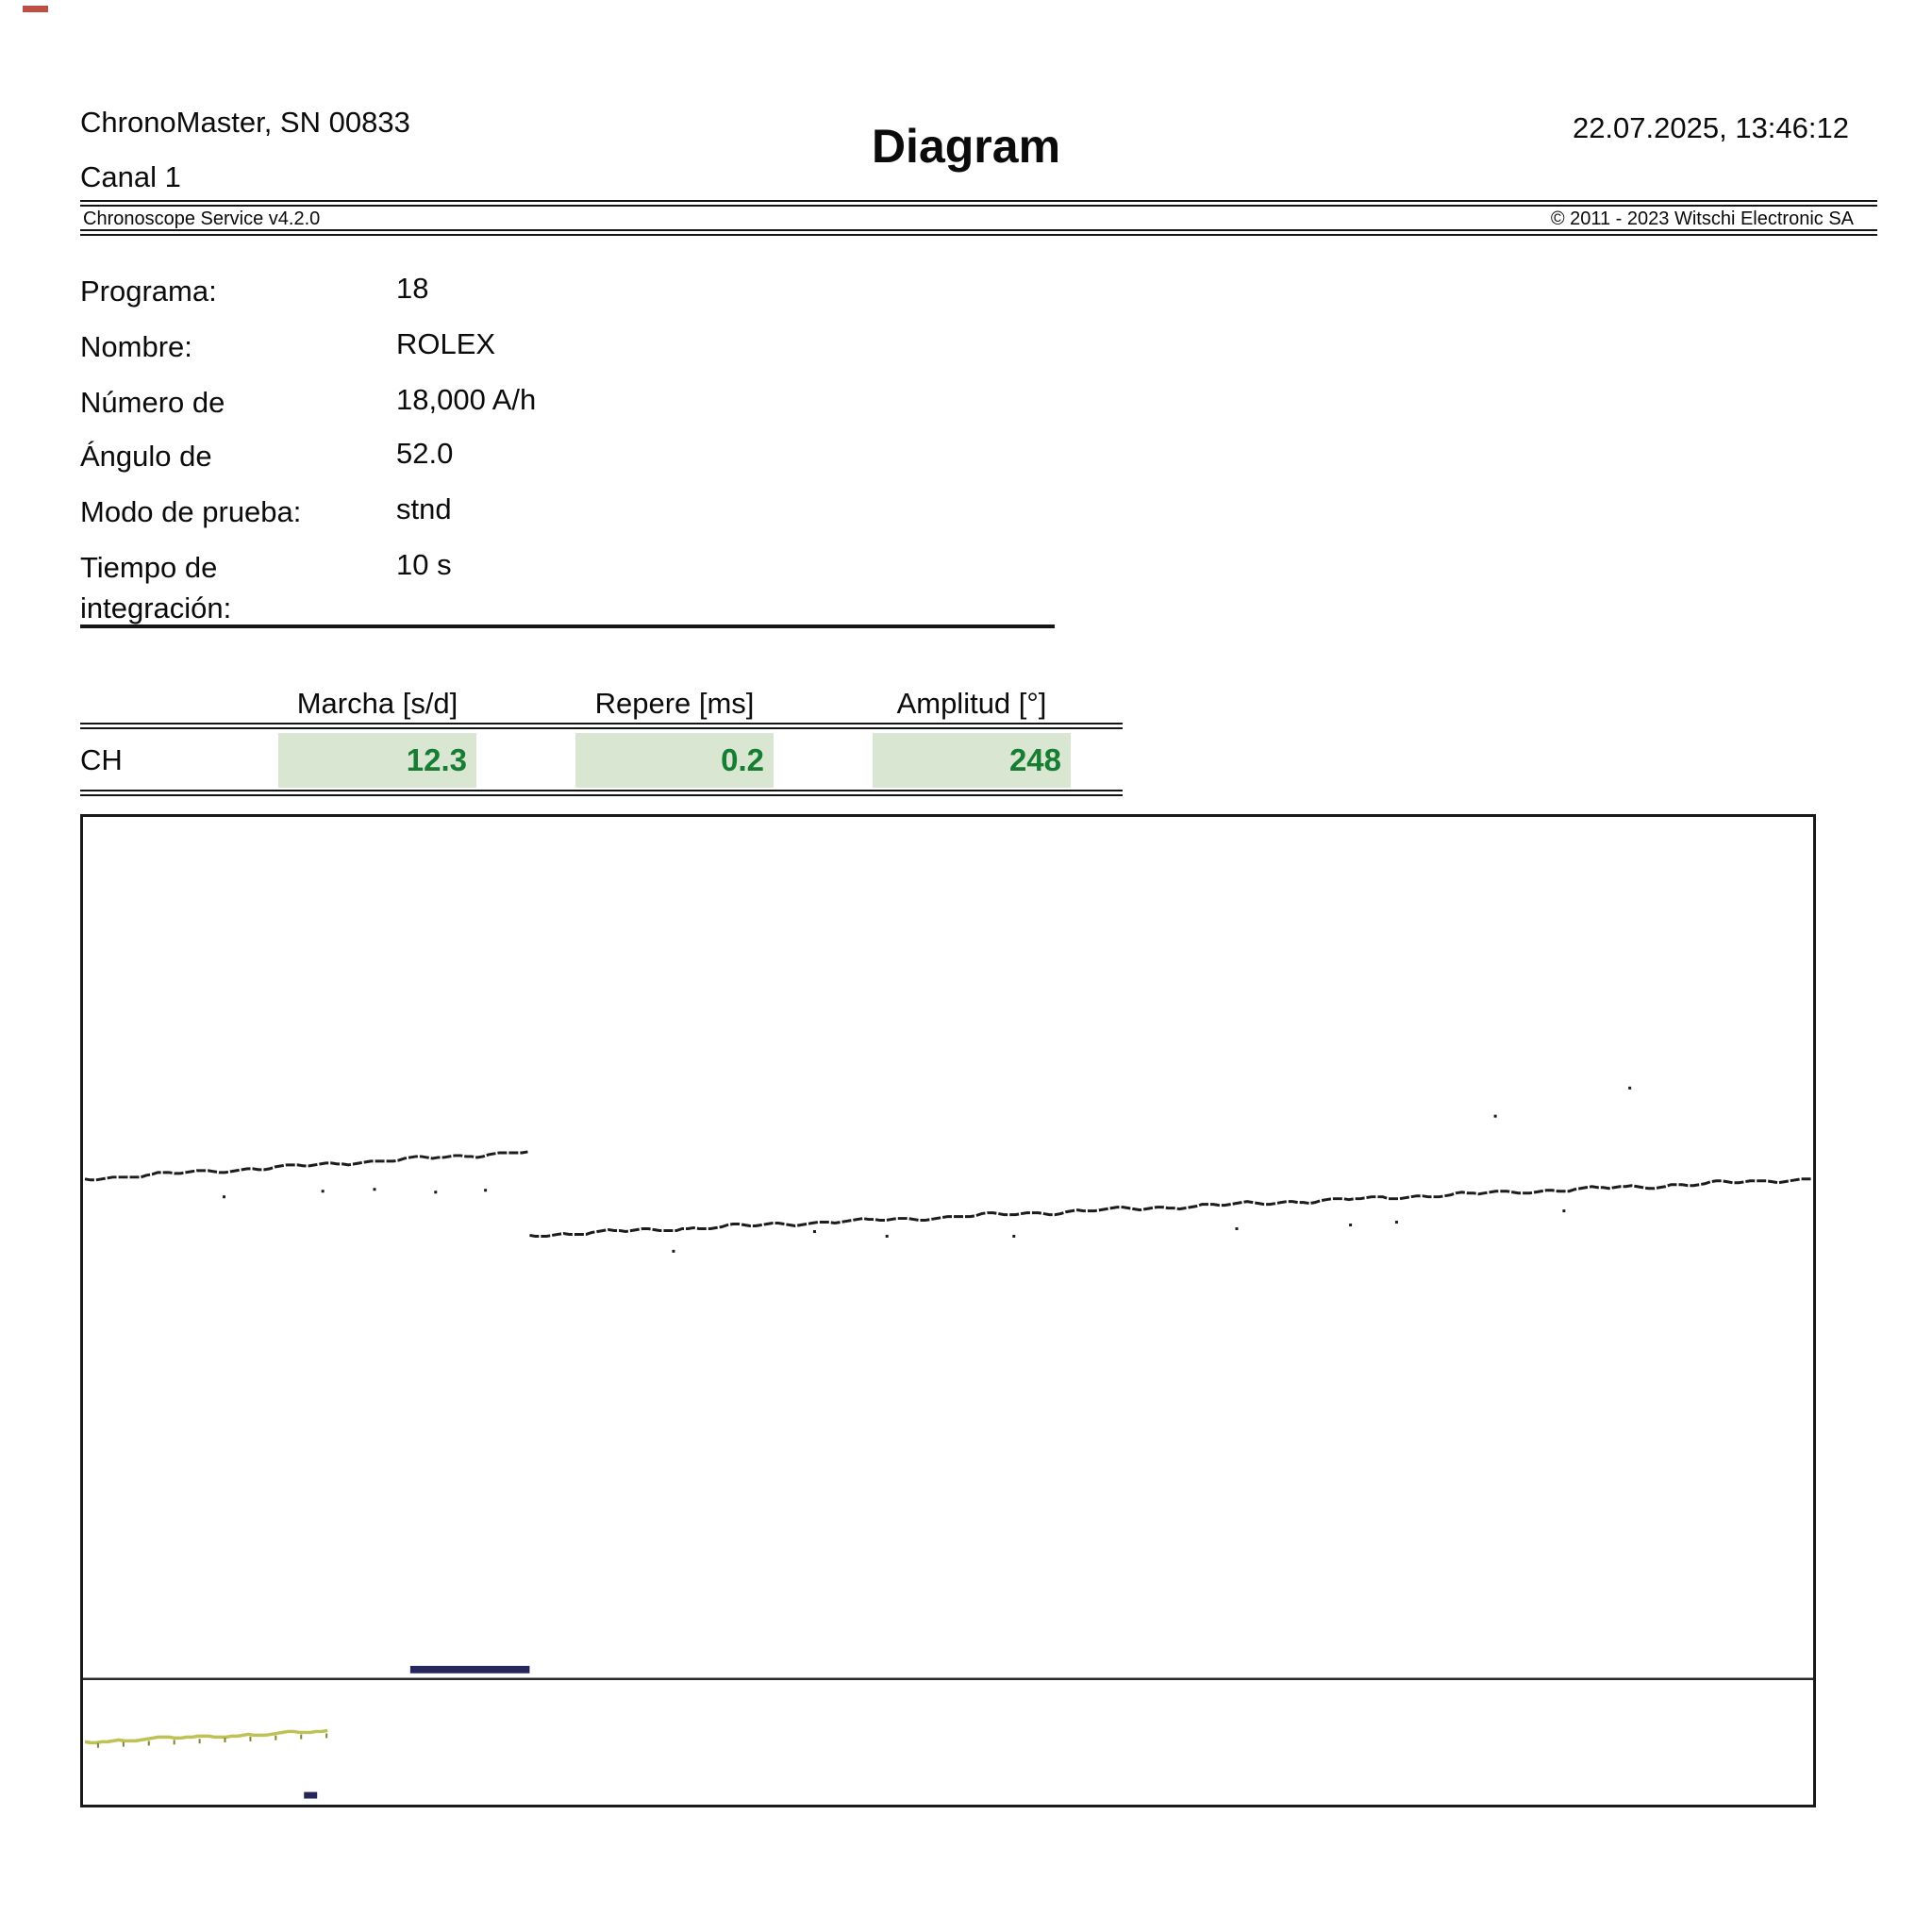 The height and width of the screenshot is (1932, 1932). I want to click on param-label-numero: Número de, so click(152, 402).